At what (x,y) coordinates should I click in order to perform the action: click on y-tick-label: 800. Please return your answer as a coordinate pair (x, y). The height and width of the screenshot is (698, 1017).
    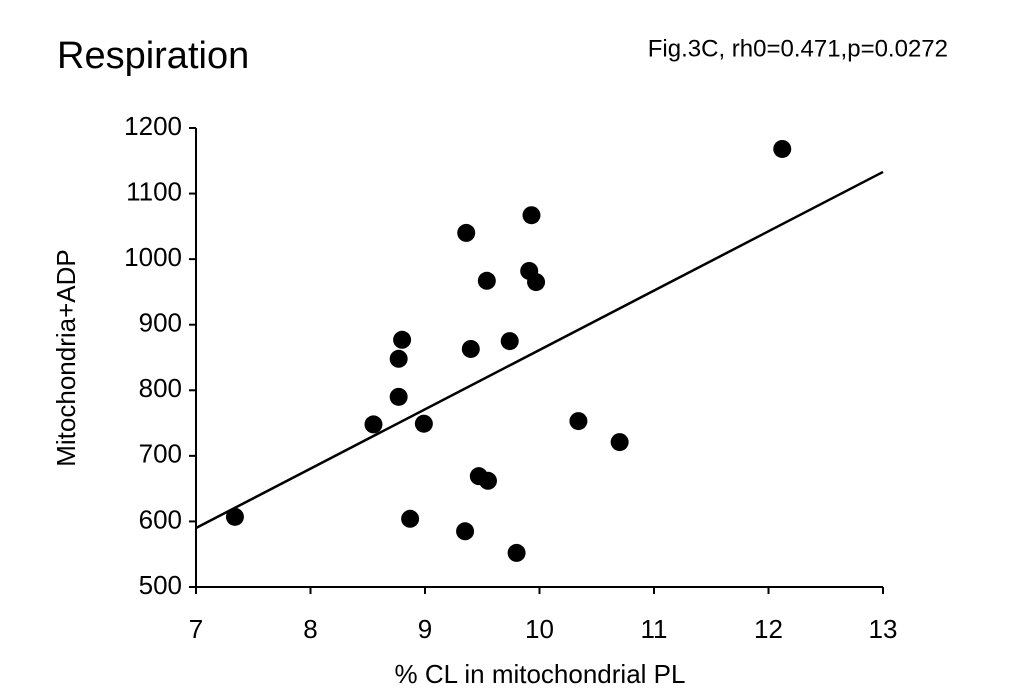
    Looking at the image, I should click on (160, 388).